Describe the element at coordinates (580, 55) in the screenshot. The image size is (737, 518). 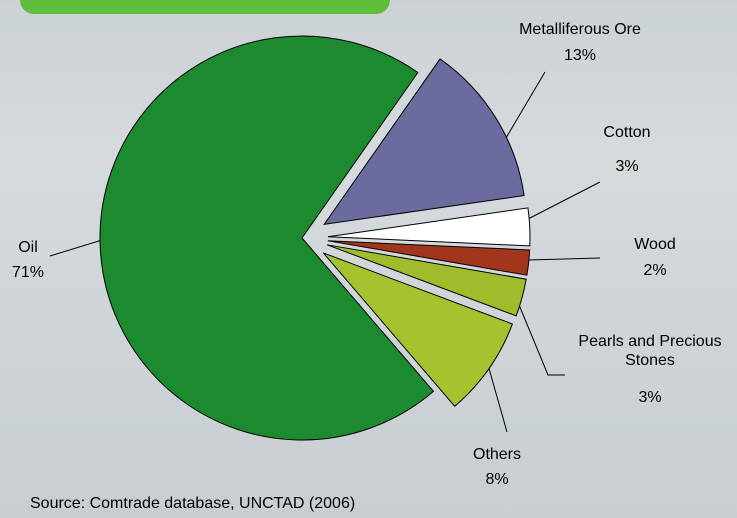
I see `slice-value-label: 13%` at that location.